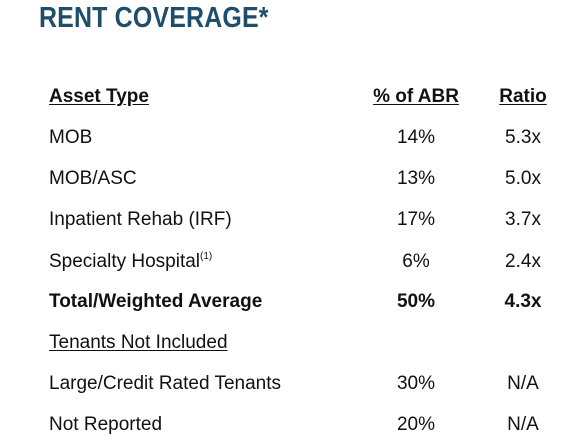 Image resolution: width=575 pixels, height=448 pixels. I want to click on ratio-cell: 5.3x, so click(523, 137).